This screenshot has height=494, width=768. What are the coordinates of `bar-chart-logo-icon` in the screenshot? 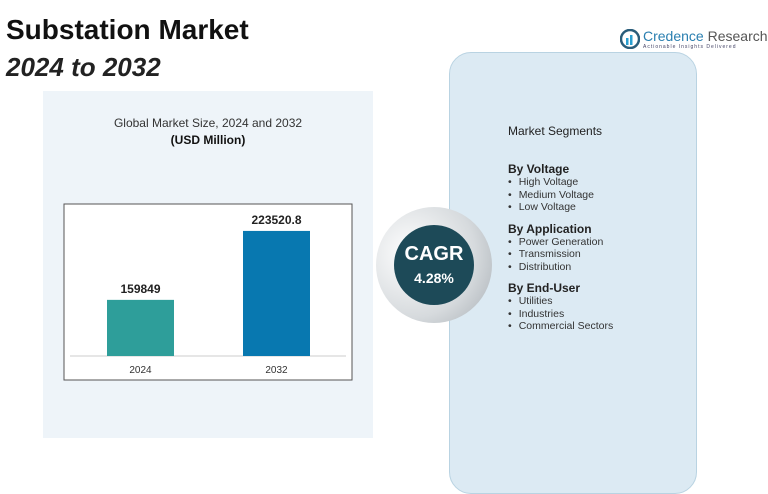 It's located at (630, 39).